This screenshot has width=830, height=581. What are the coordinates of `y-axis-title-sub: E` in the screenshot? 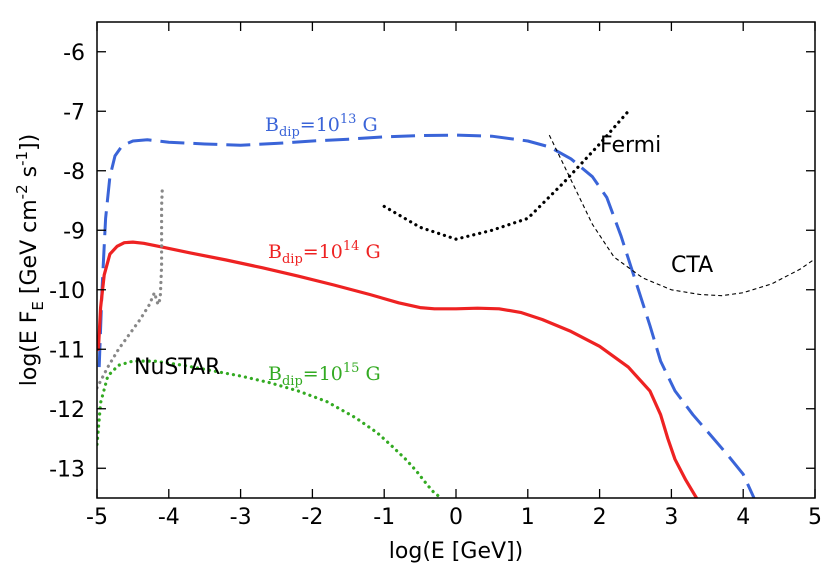 It's located at (38, 305).